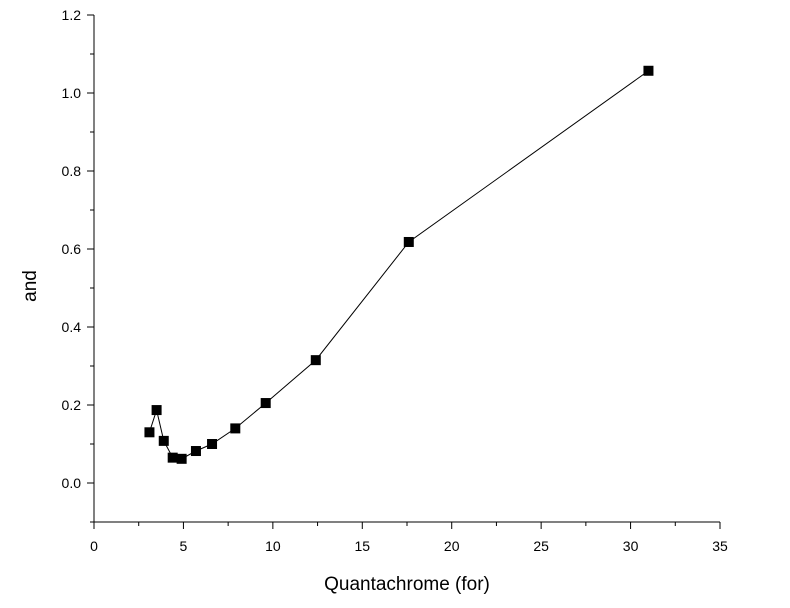 The width and height of the screenshot is (790, 608). I want to click on y-tick-label: 0.4, so click(72, 327).